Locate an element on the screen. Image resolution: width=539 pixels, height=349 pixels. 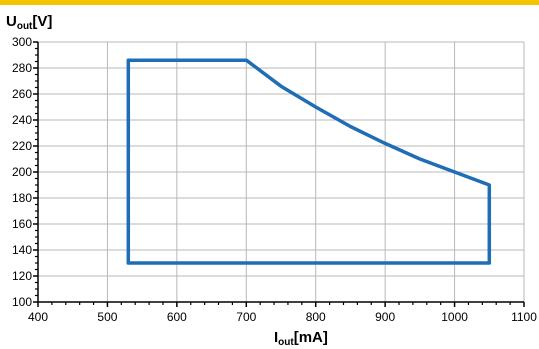
x-tick-label: 600 is located at coordinates (177, 317).